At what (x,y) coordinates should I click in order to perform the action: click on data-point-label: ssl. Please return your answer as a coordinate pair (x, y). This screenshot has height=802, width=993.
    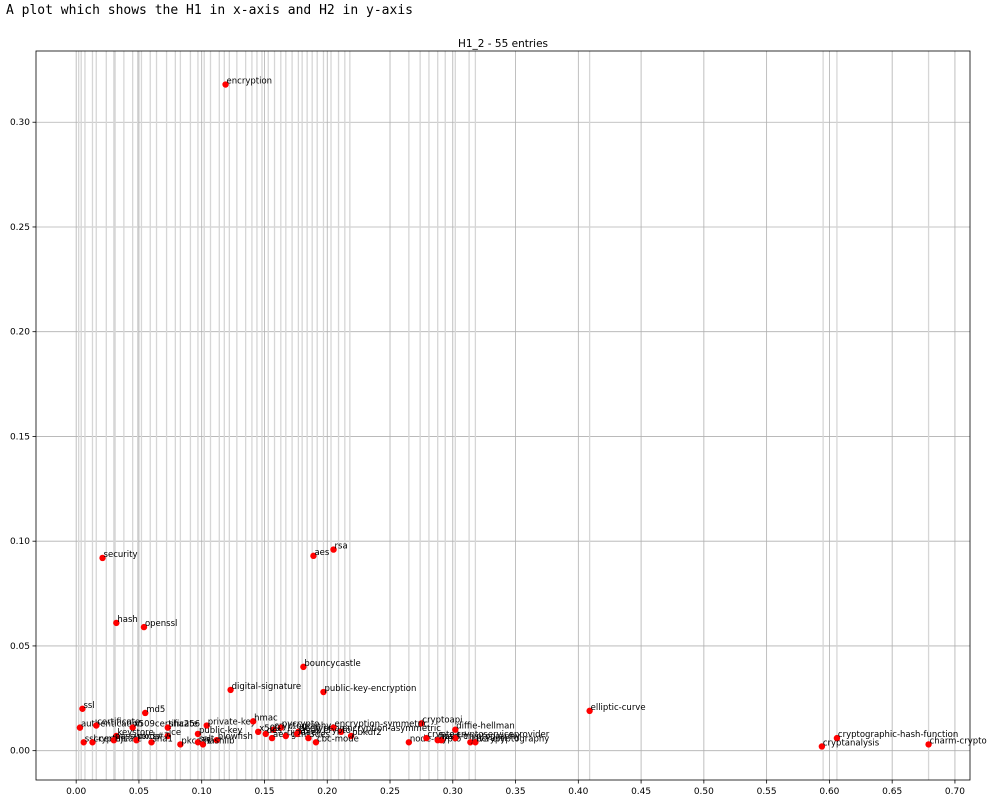
    Looking at the image, I should click on (88, 706).